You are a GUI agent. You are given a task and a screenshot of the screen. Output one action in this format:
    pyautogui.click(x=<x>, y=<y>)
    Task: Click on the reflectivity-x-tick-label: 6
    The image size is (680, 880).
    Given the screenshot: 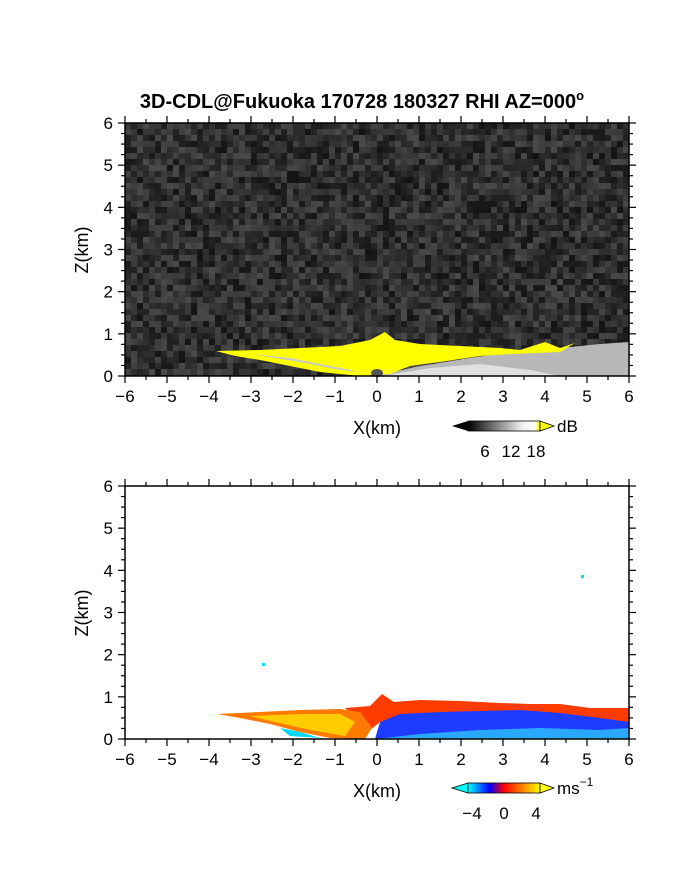 What is the action you would take?
    pyautogui.click(x=628, y=396)
    